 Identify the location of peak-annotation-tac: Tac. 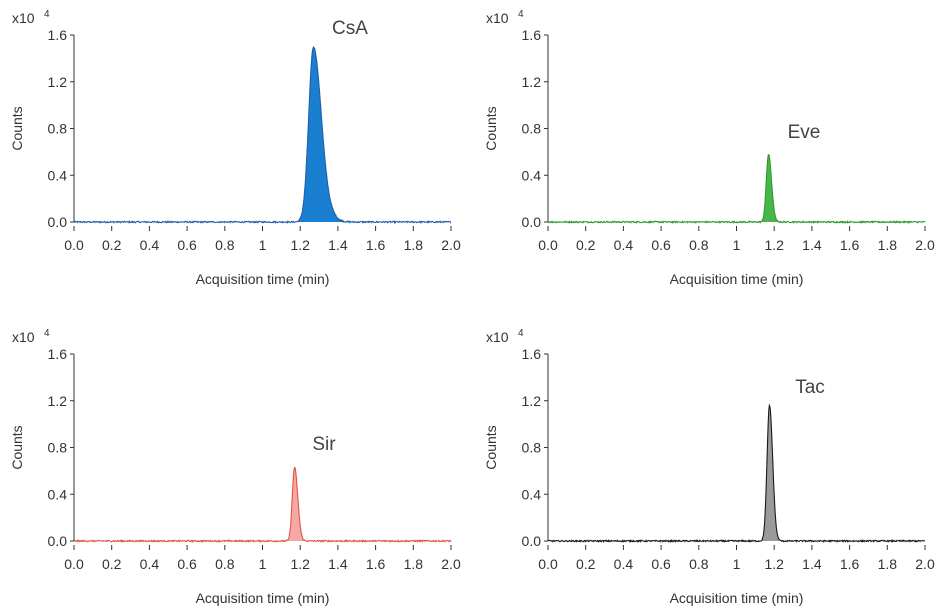
(810, 387).